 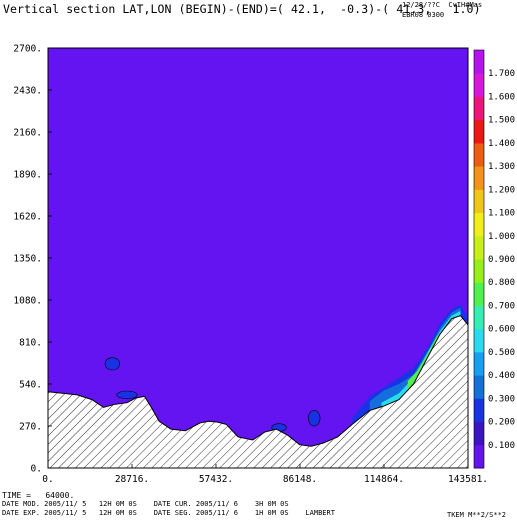 I want to click on colorbar-label: 0.100, so click(x=501, y=446).